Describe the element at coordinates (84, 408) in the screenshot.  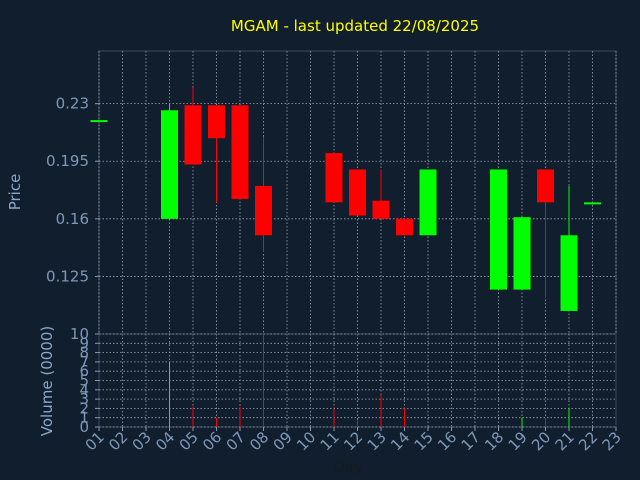
I see `volume-tick-label: 2` at that location.